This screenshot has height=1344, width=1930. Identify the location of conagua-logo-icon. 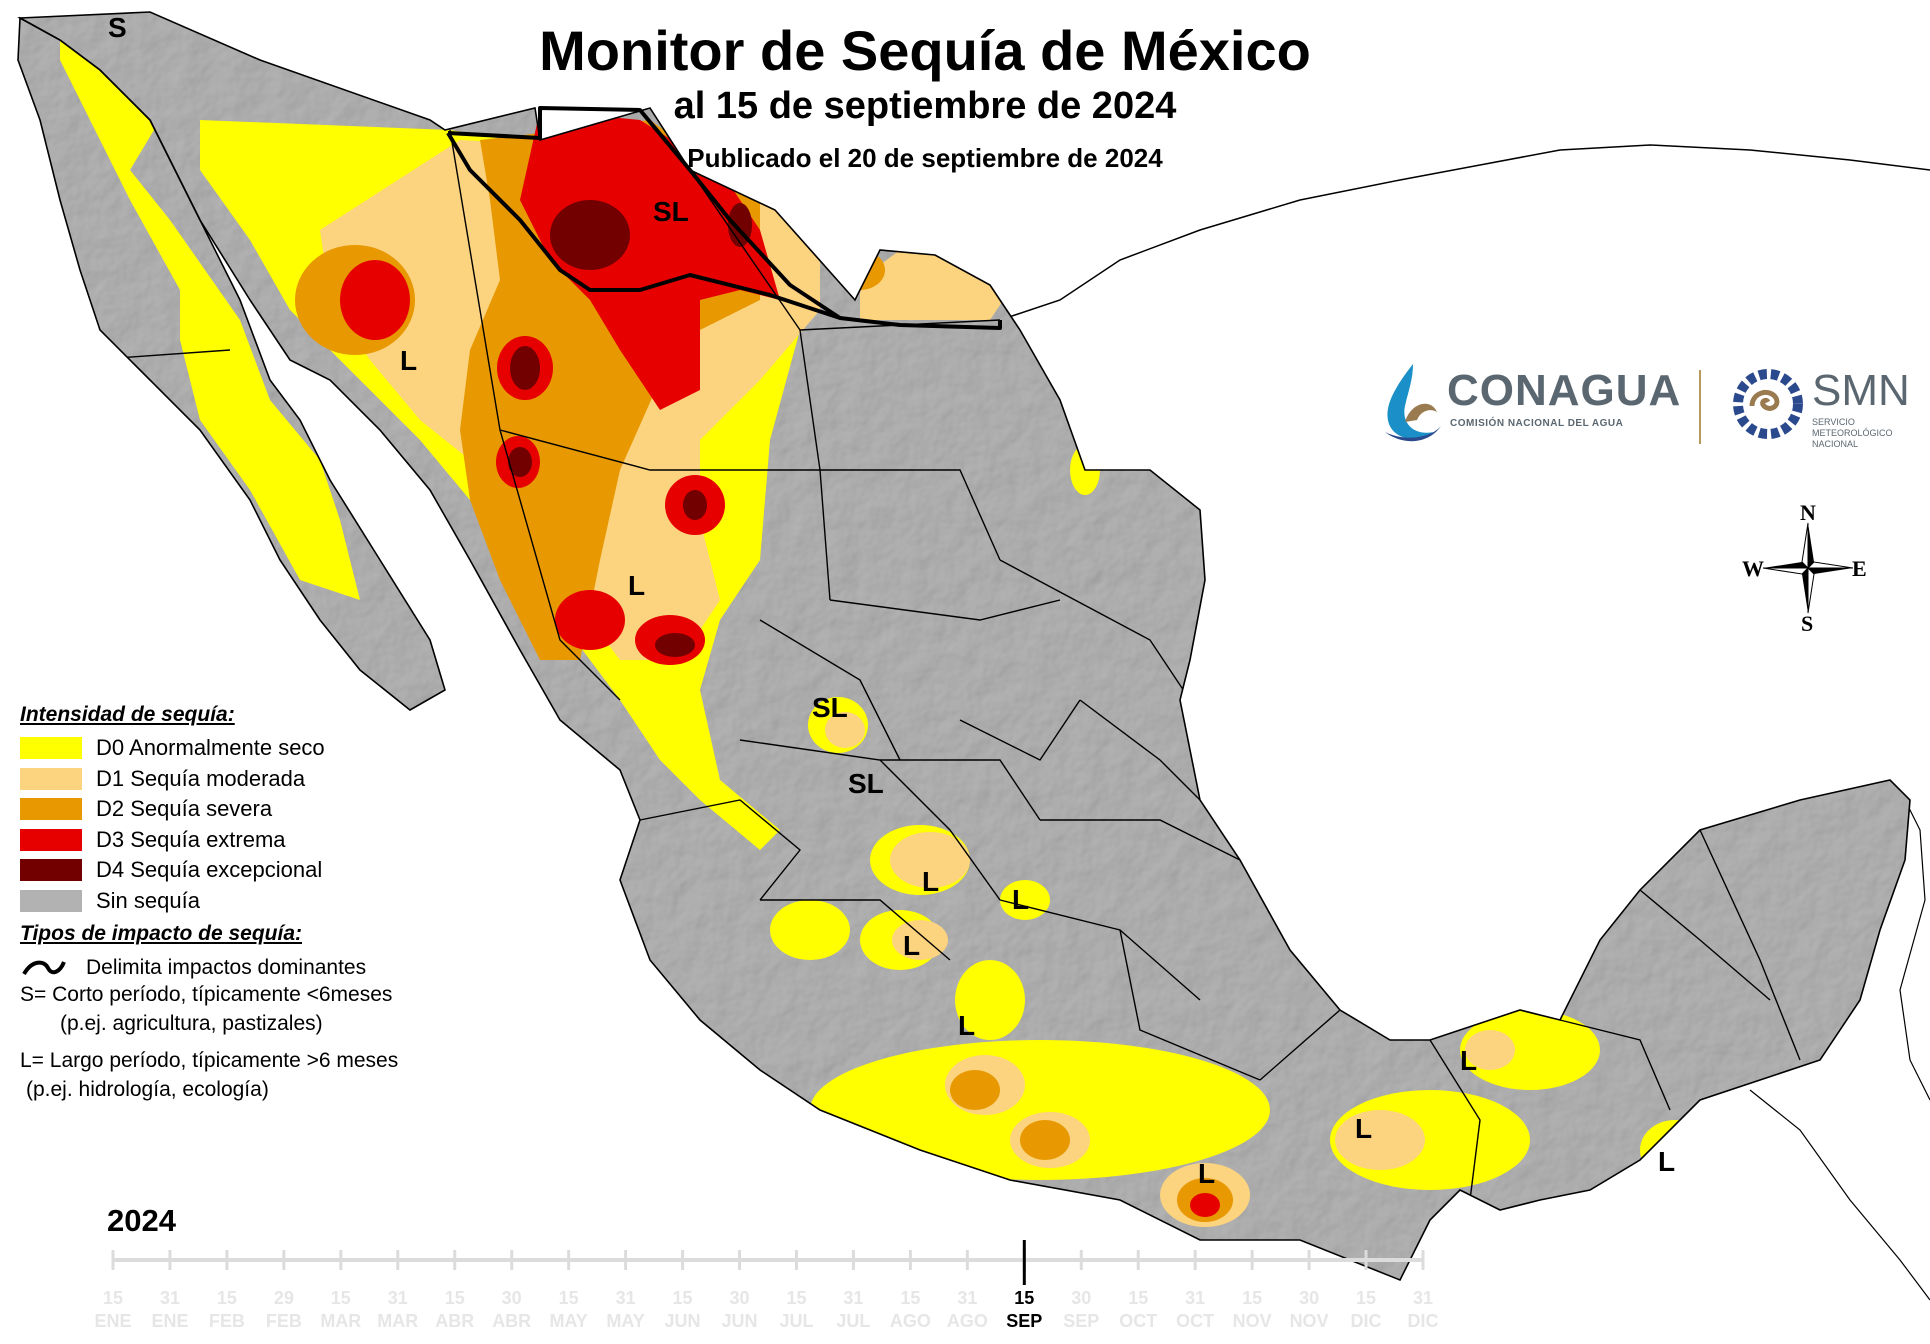
(1413, 403).